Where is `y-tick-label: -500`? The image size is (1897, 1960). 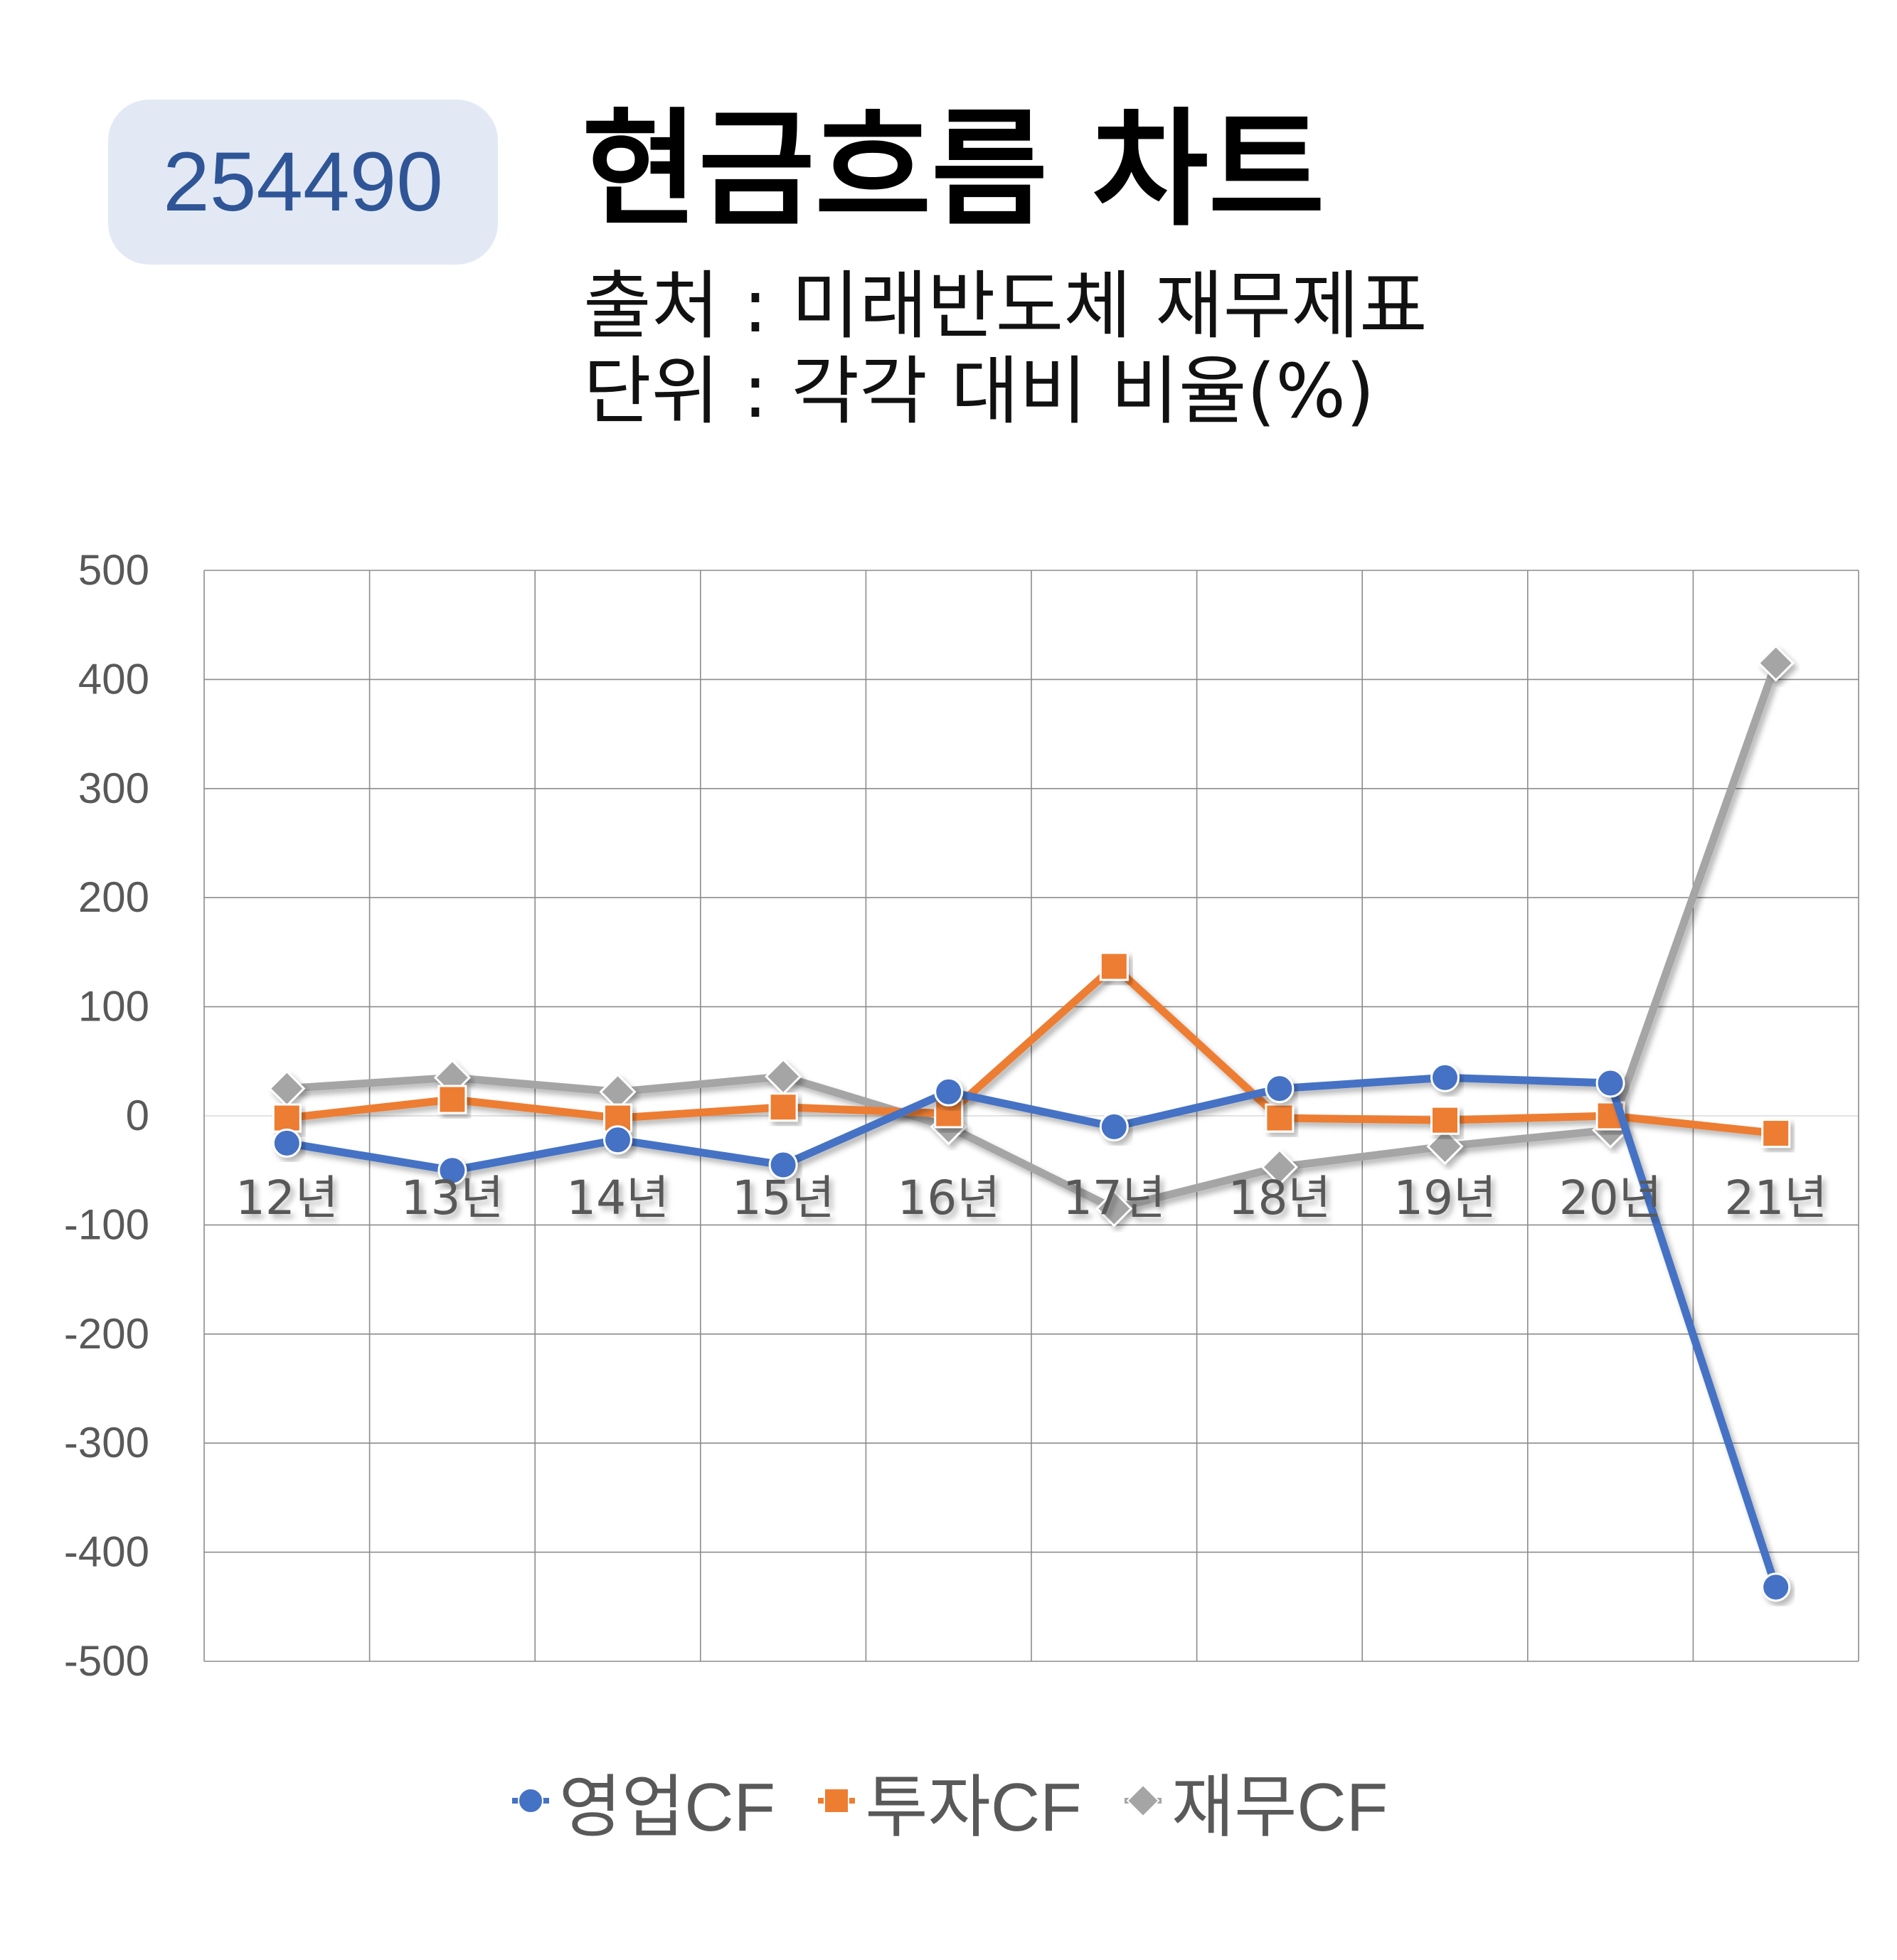
y-tick-label: -500 is located at coordinates (107, 1661).